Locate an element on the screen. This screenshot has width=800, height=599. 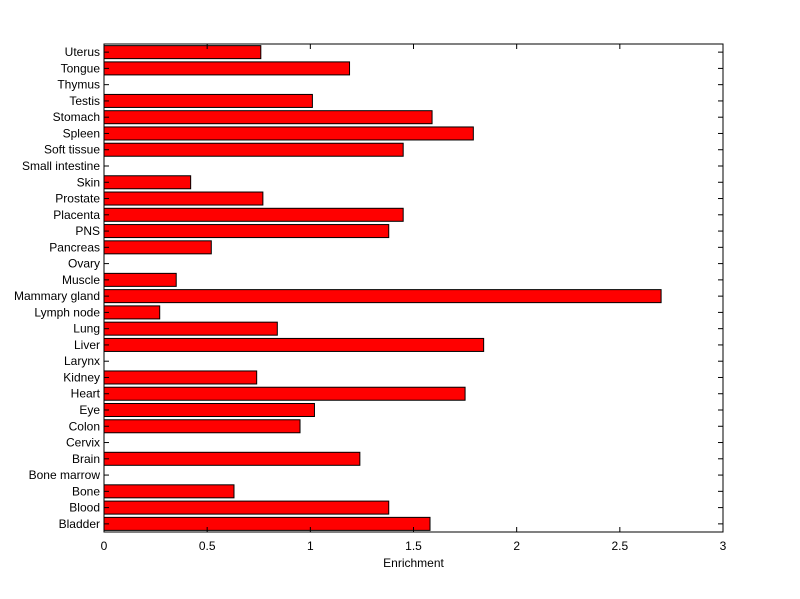
y-tick-label: Ovary is located at coordinates (84, 264).